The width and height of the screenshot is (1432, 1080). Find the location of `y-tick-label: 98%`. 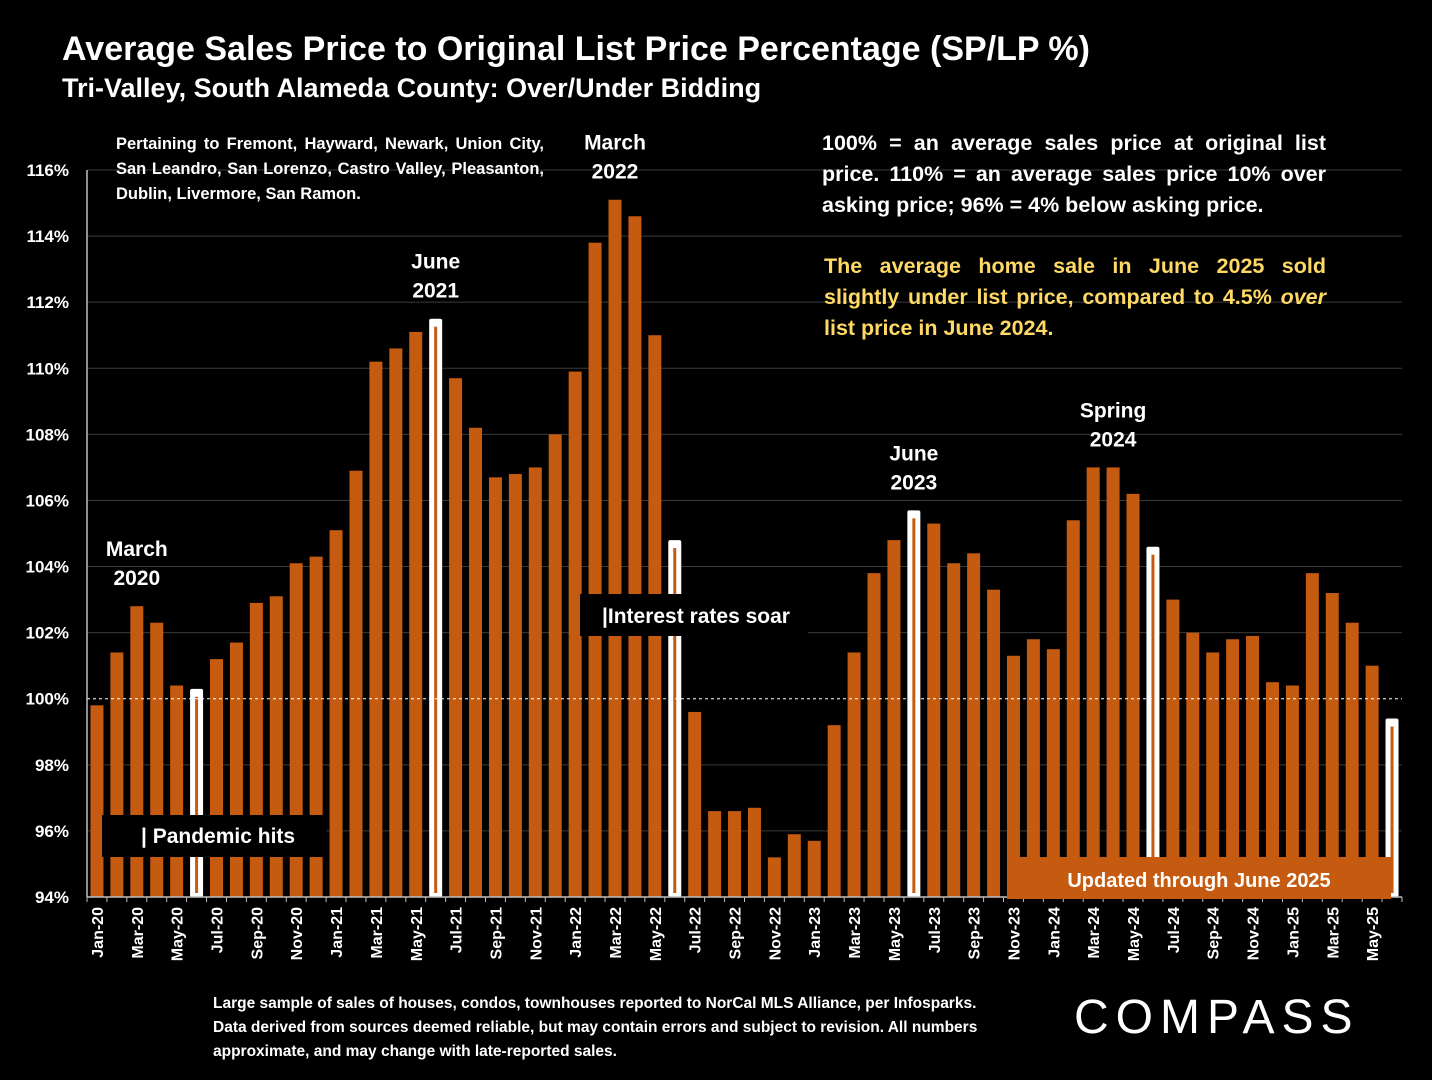

y-tick-label: 98% is located at coordinates (52, 765).